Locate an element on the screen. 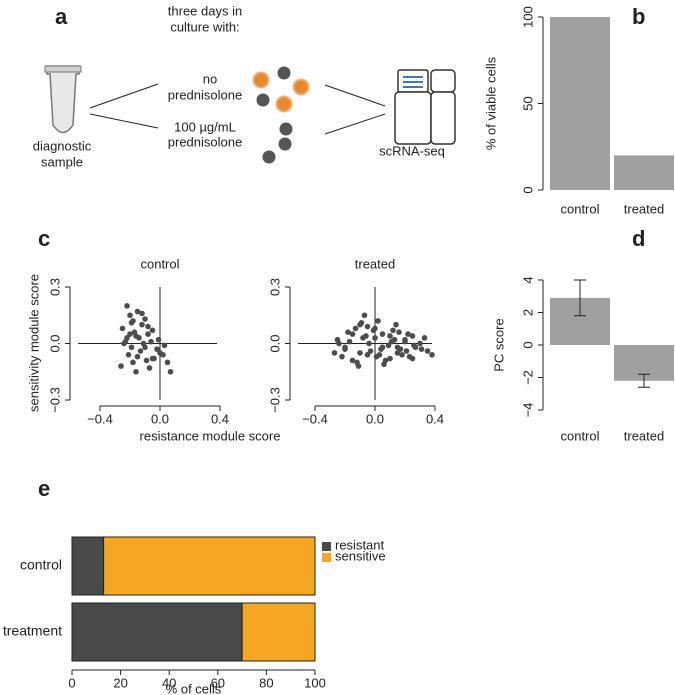  x-tick-label: 40 is located at coordinates (169, 682).